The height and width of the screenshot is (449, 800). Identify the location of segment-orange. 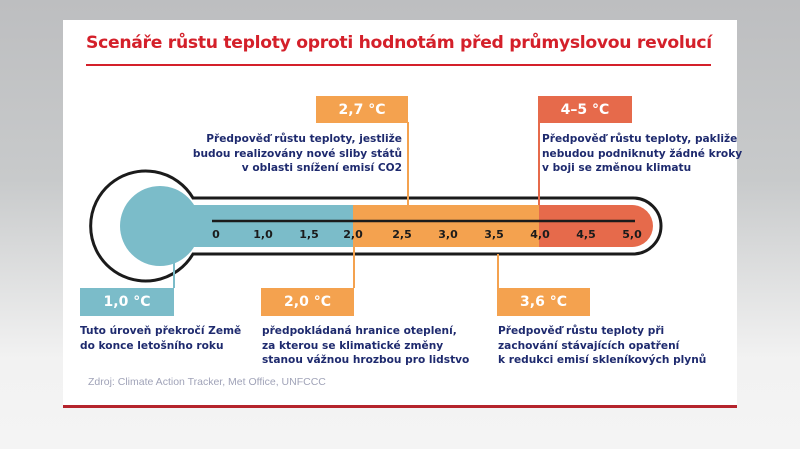
(446, 226).